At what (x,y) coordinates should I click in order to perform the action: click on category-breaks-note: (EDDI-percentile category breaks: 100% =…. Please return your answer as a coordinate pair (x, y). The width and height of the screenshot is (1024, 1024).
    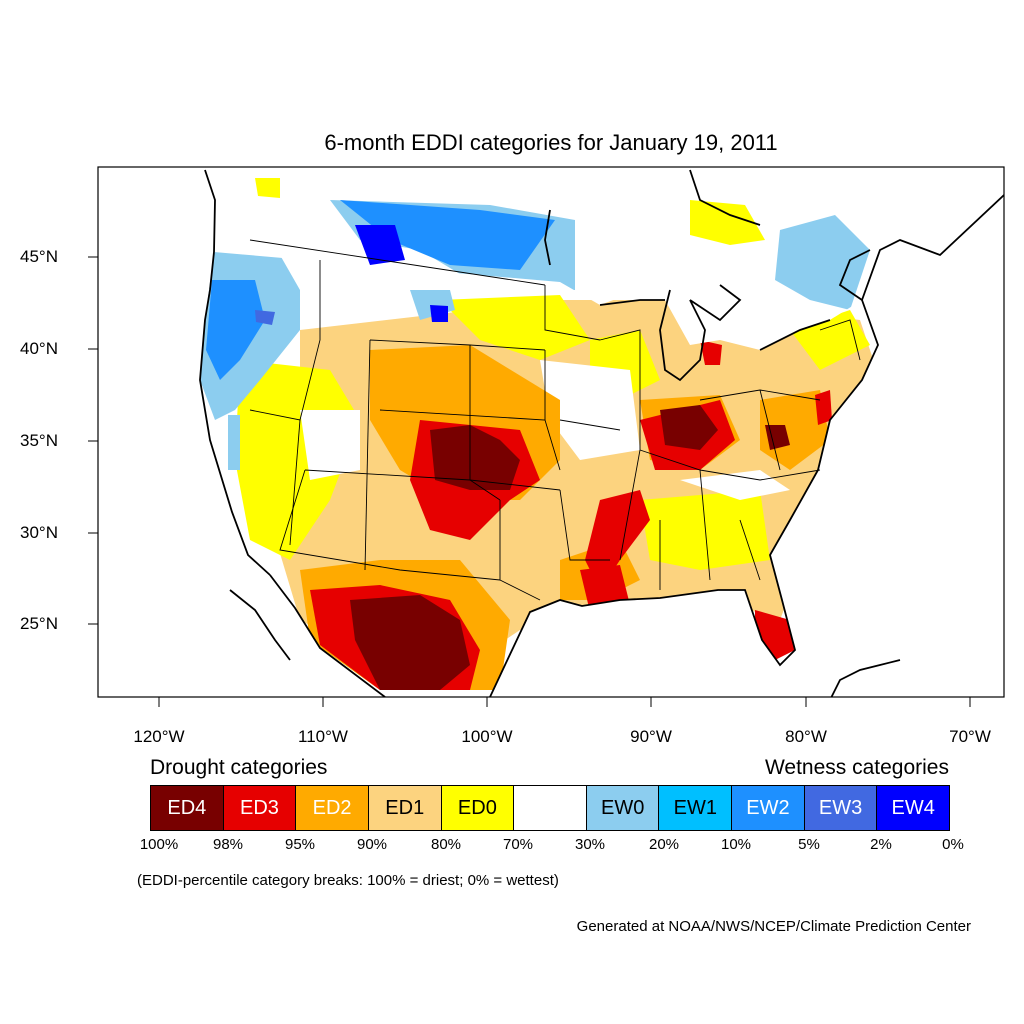
    Looking at the image, I should click on (348, 880).